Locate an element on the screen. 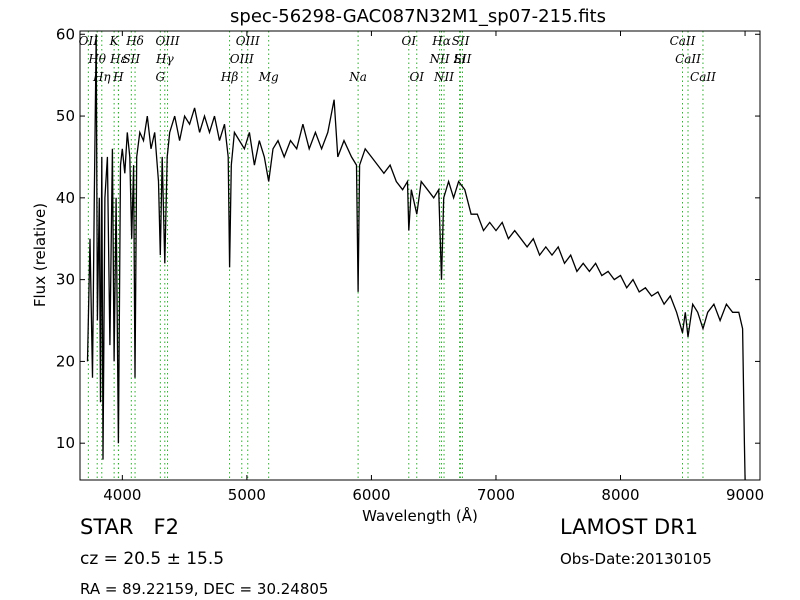 Image resolution: width=800 pixels, height=600 pixels. redshift: cz = 20.5 ± 15.5 is located at coordinates (152, 559).